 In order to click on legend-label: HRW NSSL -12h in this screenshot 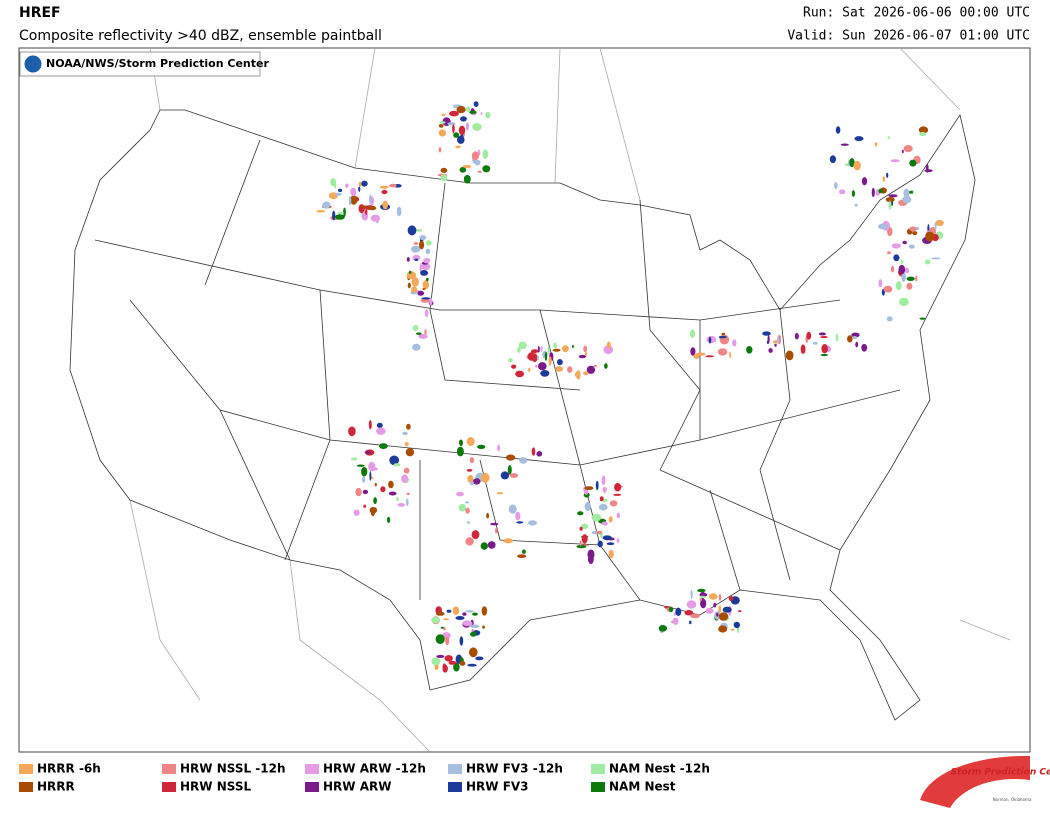, I will do `click(233, 769)`.